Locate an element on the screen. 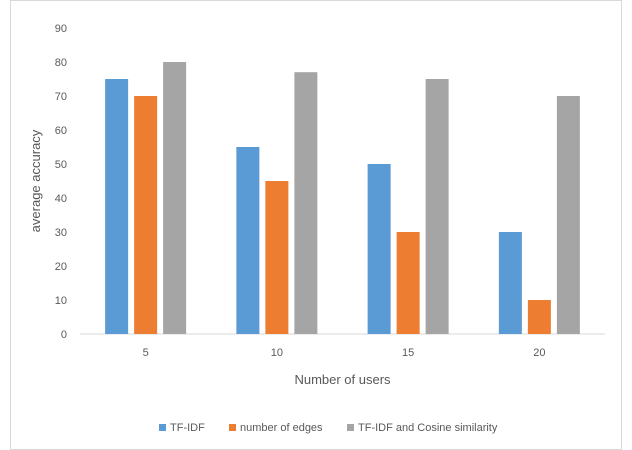 This screenshot has height=450, width=632. x-tick-label: 10 is located at coordinates (277, 353).